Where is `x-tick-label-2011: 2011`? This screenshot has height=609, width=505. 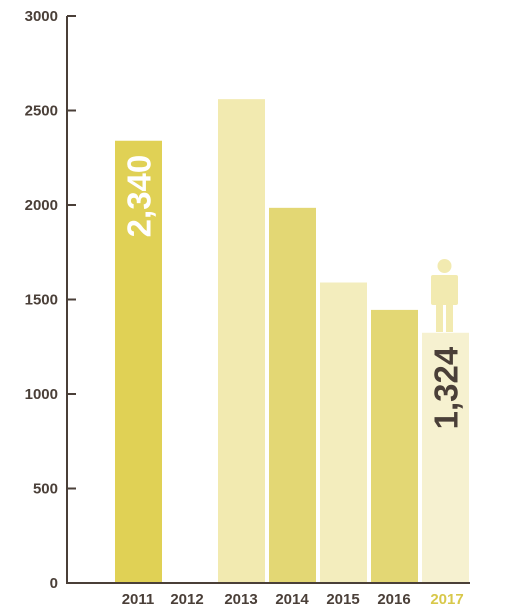 x-tick-label-2011: 2011 is located at coordinates (138, 599).